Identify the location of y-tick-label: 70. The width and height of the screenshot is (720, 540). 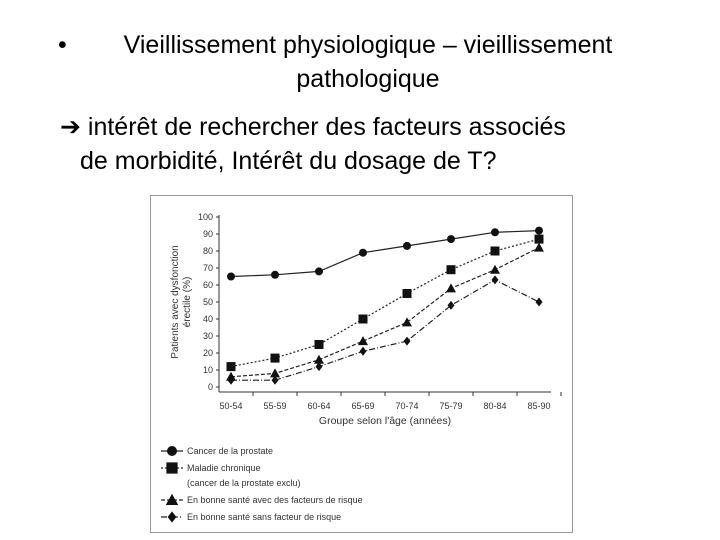
(208, 268).